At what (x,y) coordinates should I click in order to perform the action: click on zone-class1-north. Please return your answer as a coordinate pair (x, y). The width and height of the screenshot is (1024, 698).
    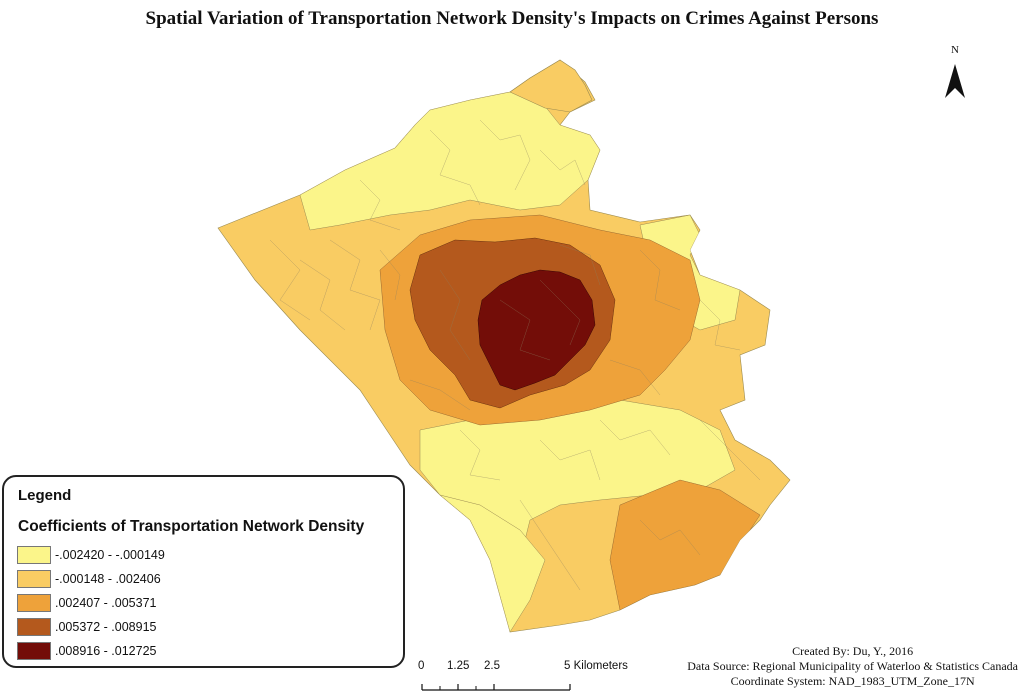
    Looking at the image, I should click on (450, 161).